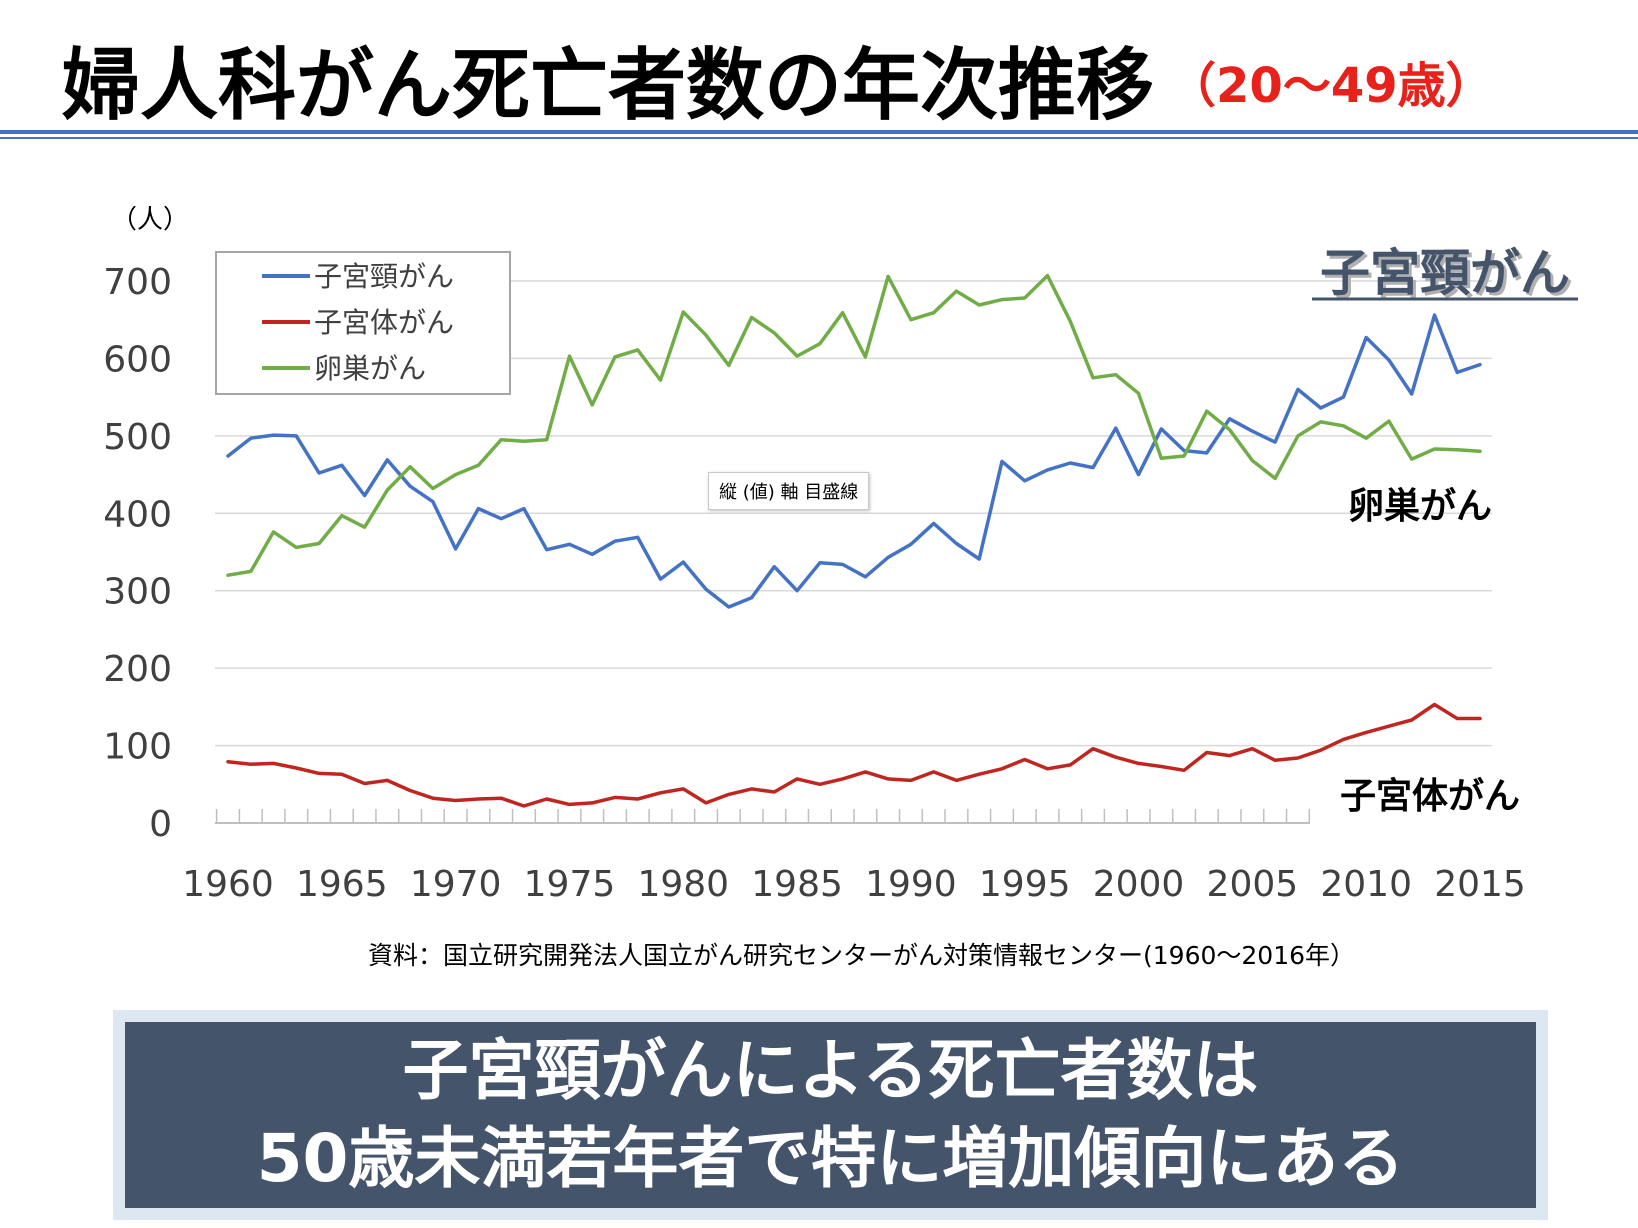 Image resolution: width=1638 pixels, height=1228 pixels. What do you see at coordinates (370, 368) in the screenshot?
I see `legend-entry: 卵巣がん` at bounding box center [370, 368].